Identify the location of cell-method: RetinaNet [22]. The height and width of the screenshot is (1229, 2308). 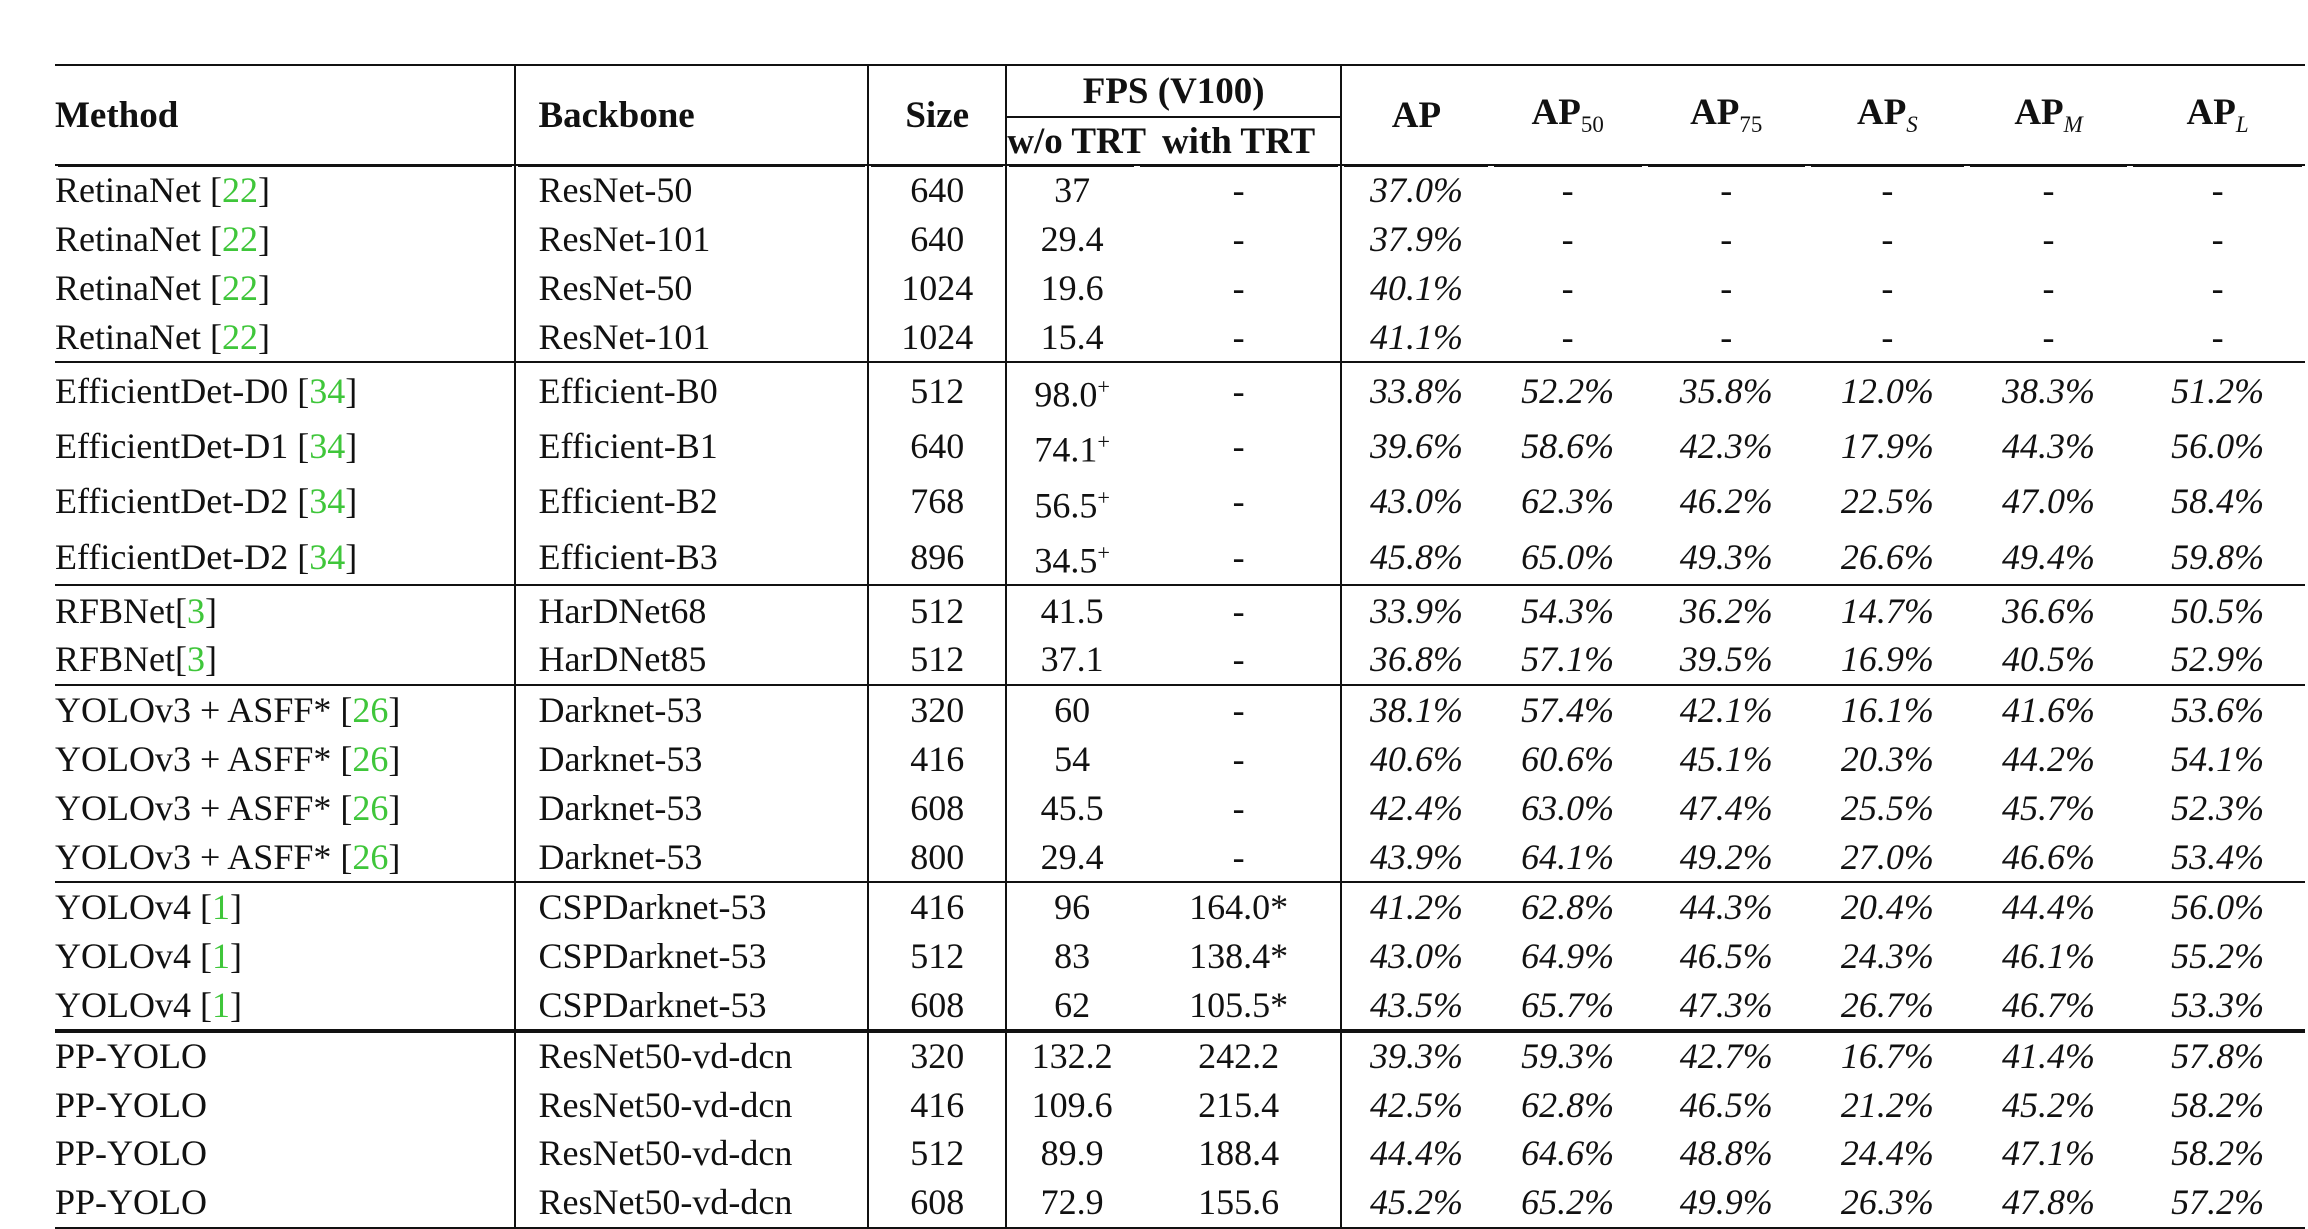
(162, 239).